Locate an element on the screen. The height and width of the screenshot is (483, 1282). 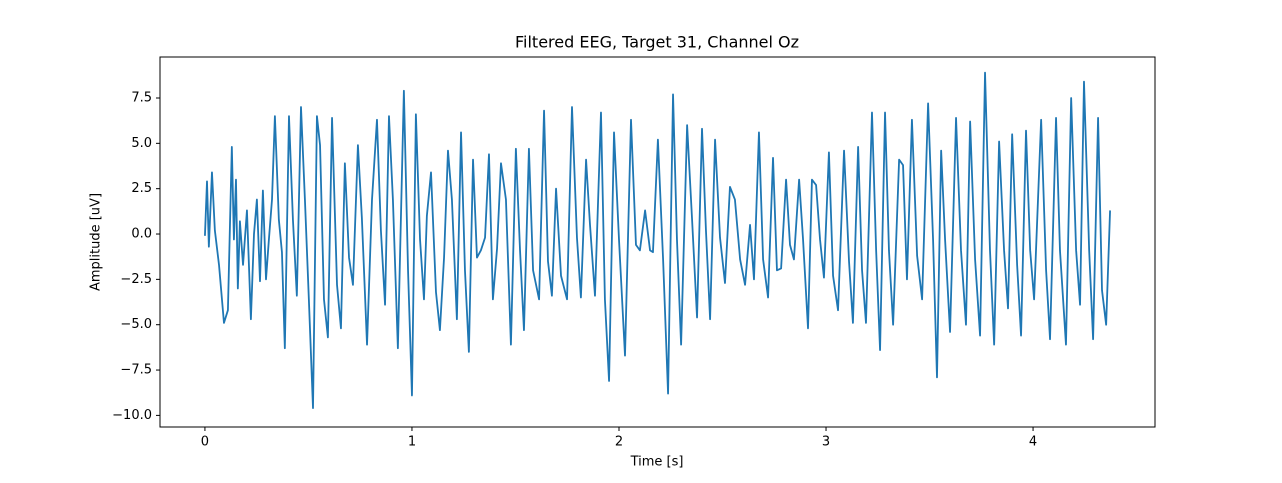
x-tick-label: 0 is located at coordinates (205, 442).